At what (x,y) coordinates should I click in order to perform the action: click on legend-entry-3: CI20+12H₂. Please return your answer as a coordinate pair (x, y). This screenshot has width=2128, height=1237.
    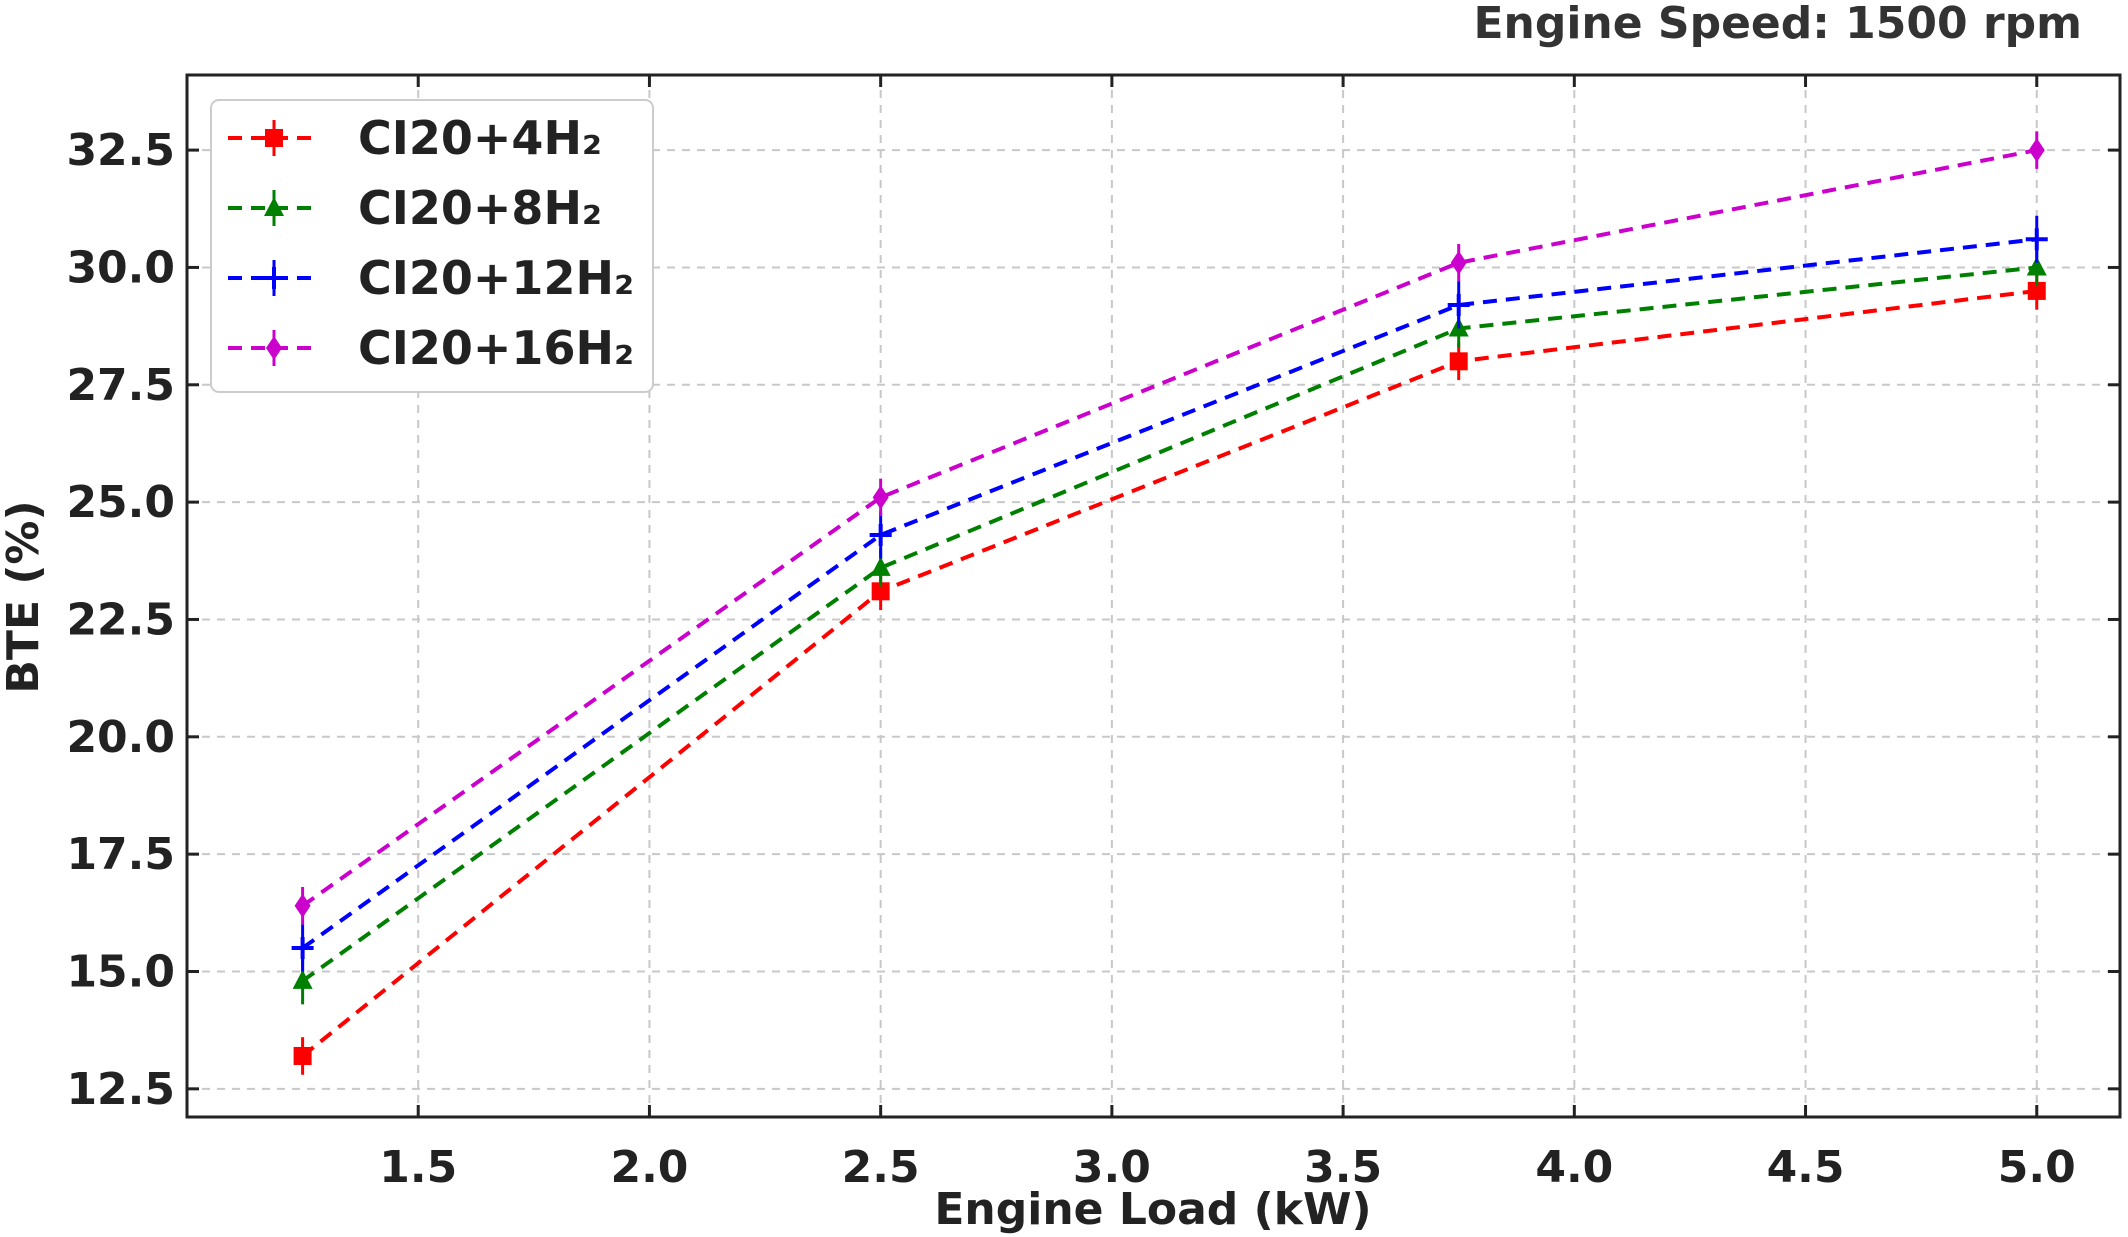
    Looking at the image, I should click on (431, 278).